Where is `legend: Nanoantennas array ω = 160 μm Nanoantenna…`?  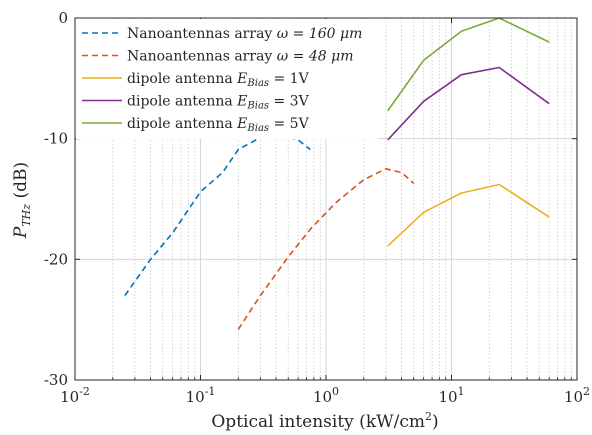 legend: Nanoantennas array ω = 160 μm Nanoantenna… is located at coordinates (227, 79).